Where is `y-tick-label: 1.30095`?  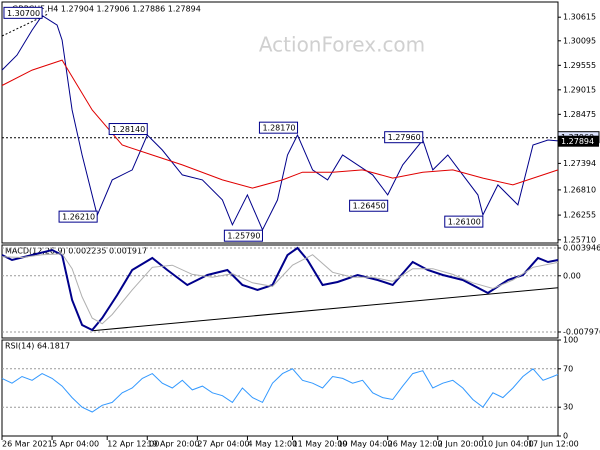
y-tick-label: 1.30095 is located at coordinates (579, 40).